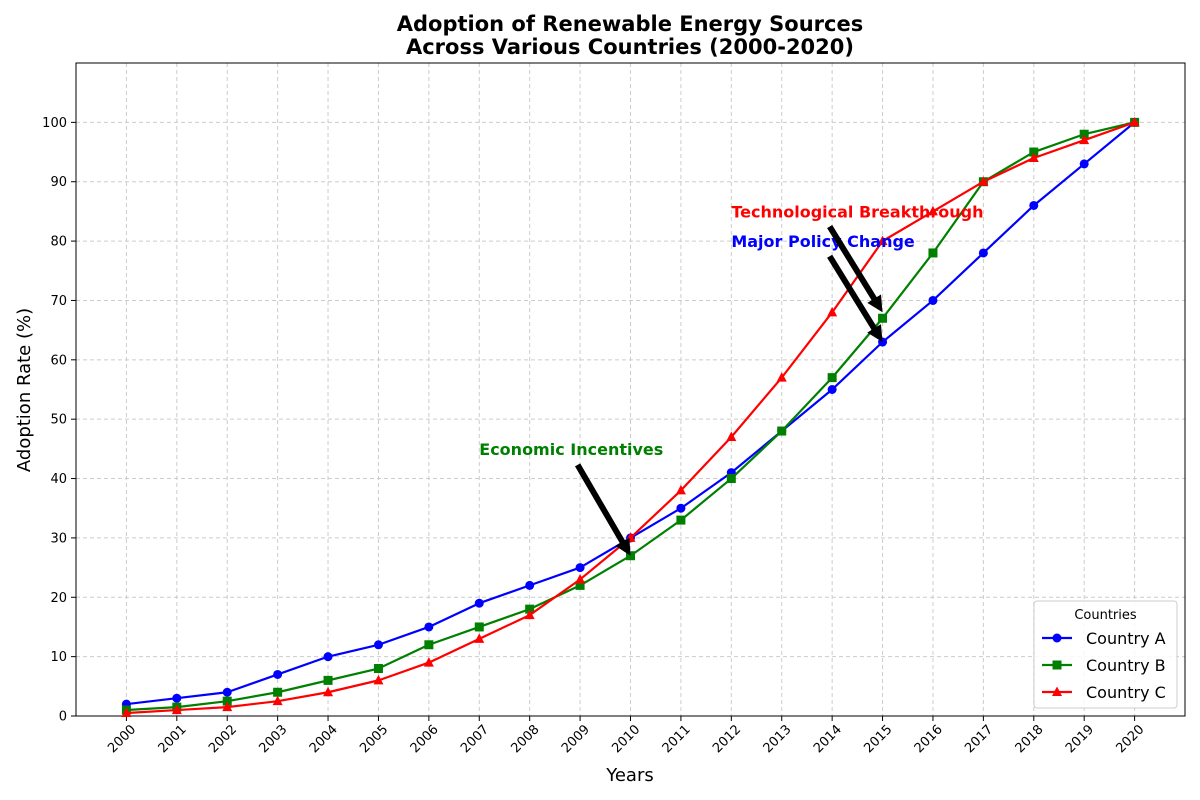 This screenshot has height=800, width=1200. What do you see at coordinates (58, 479) in the screenshot?
I see `y-tick-label: 40` at bounding box center [58, 479].